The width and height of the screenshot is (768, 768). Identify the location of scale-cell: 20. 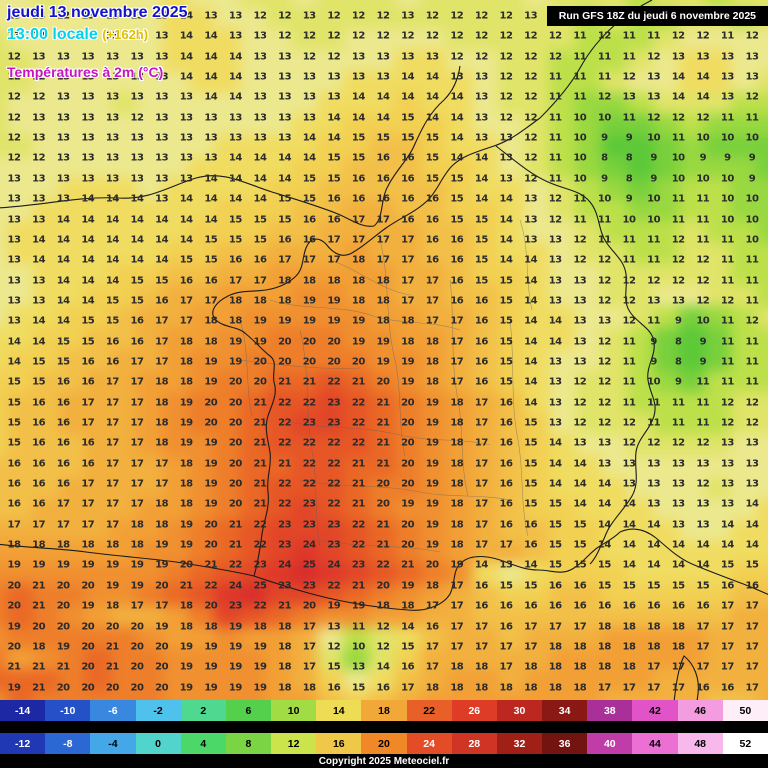
(384, 743).